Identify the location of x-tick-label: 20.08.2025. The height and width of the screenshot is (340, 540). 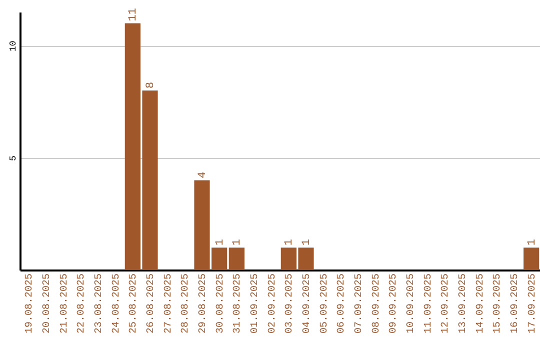
(47, 304).